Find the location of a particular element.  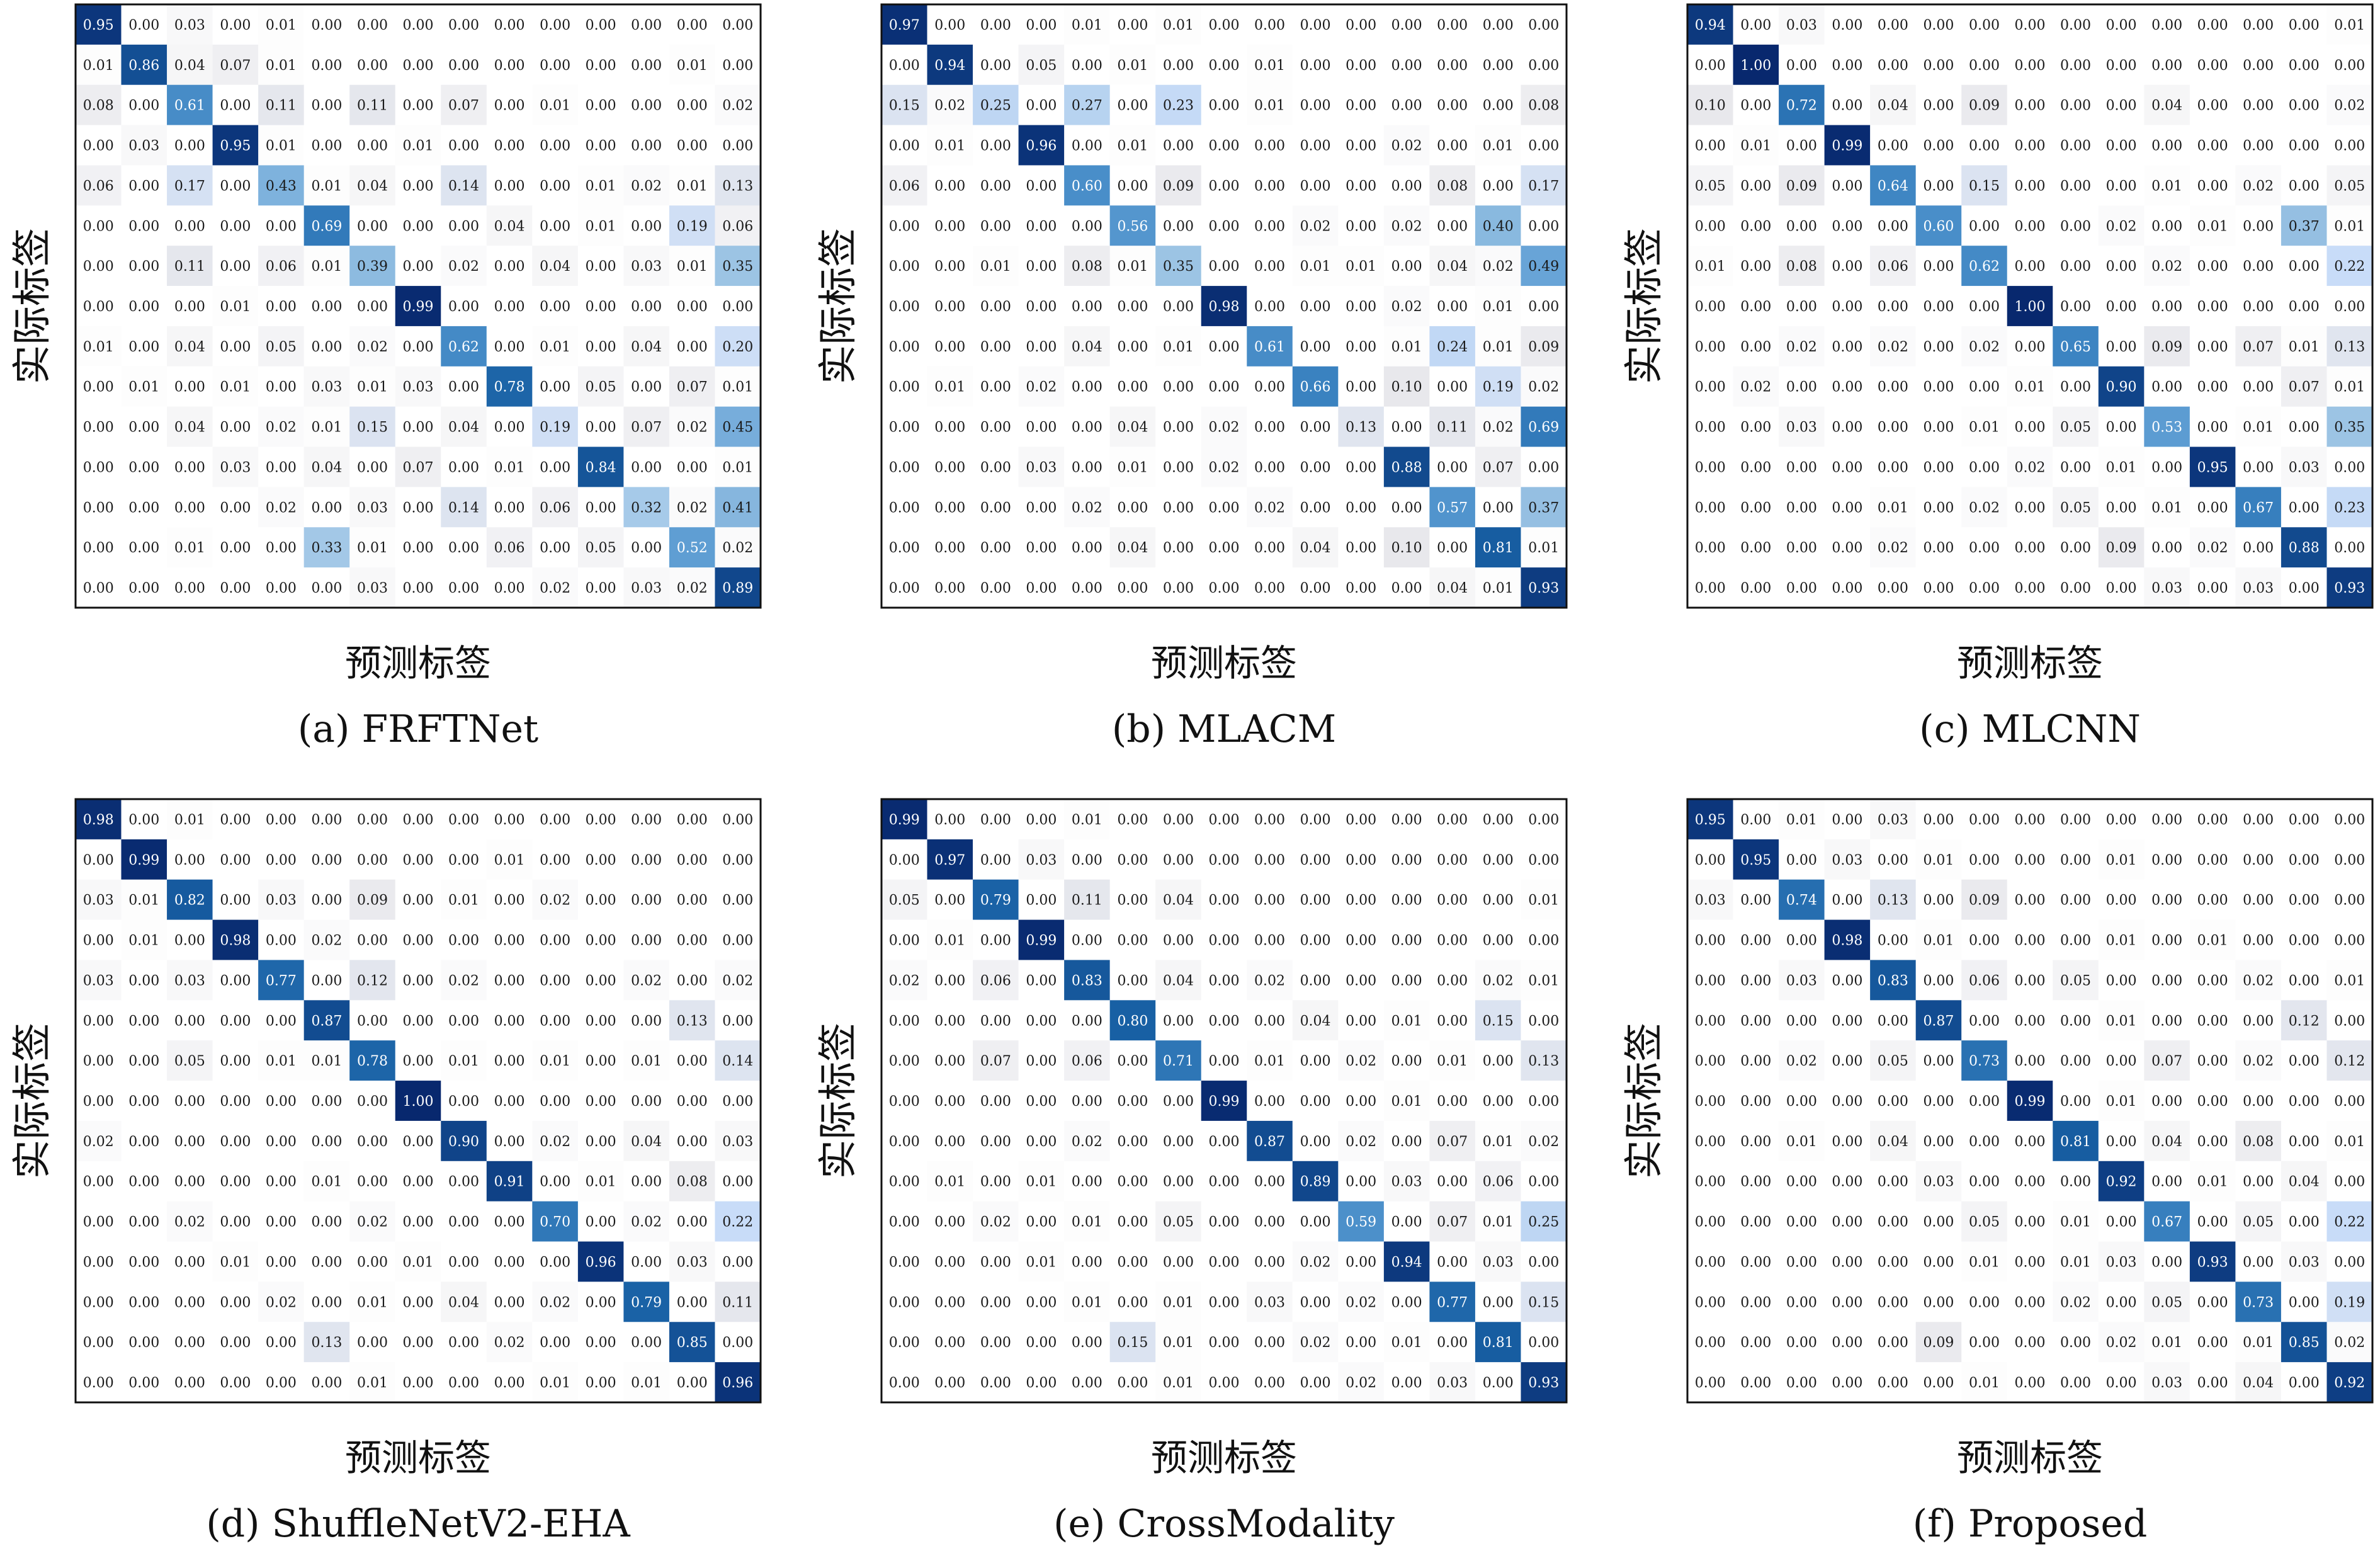

cell-value-label: 1.00 is located at coordinates (2030, 307).